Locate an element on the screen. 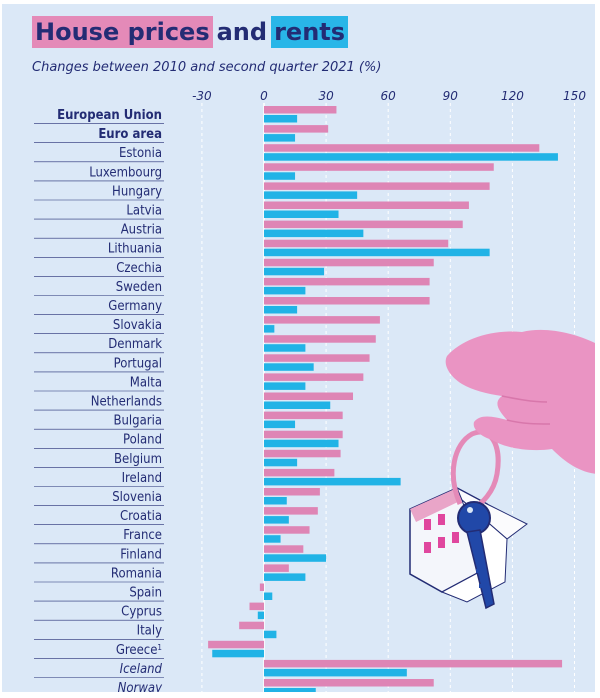 The height and width of the screenshot is (698, 600). category-label: Germany is located at coordinates (135, 306).